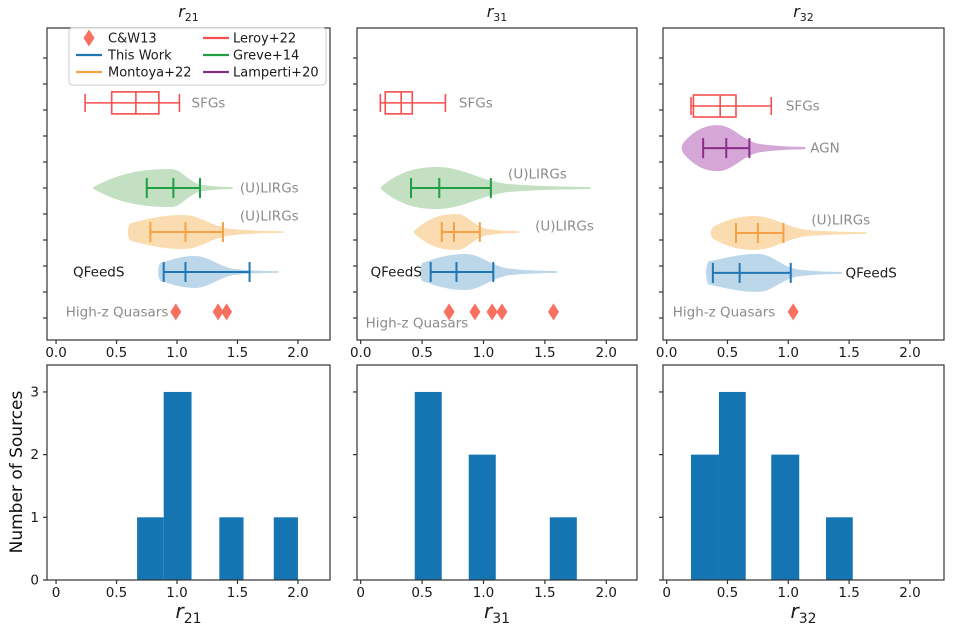 The height and width of the screenshot is (634, 964). I want to click on panel-title-r32: r32, so click(803, 13).